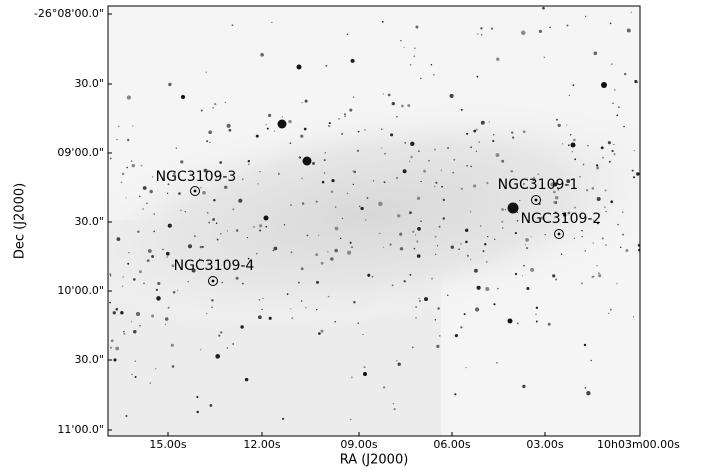  Describe the element at coordinates (80, 290) in the screenshot. I see `y-tick-label: 10'00.0"` at that location.